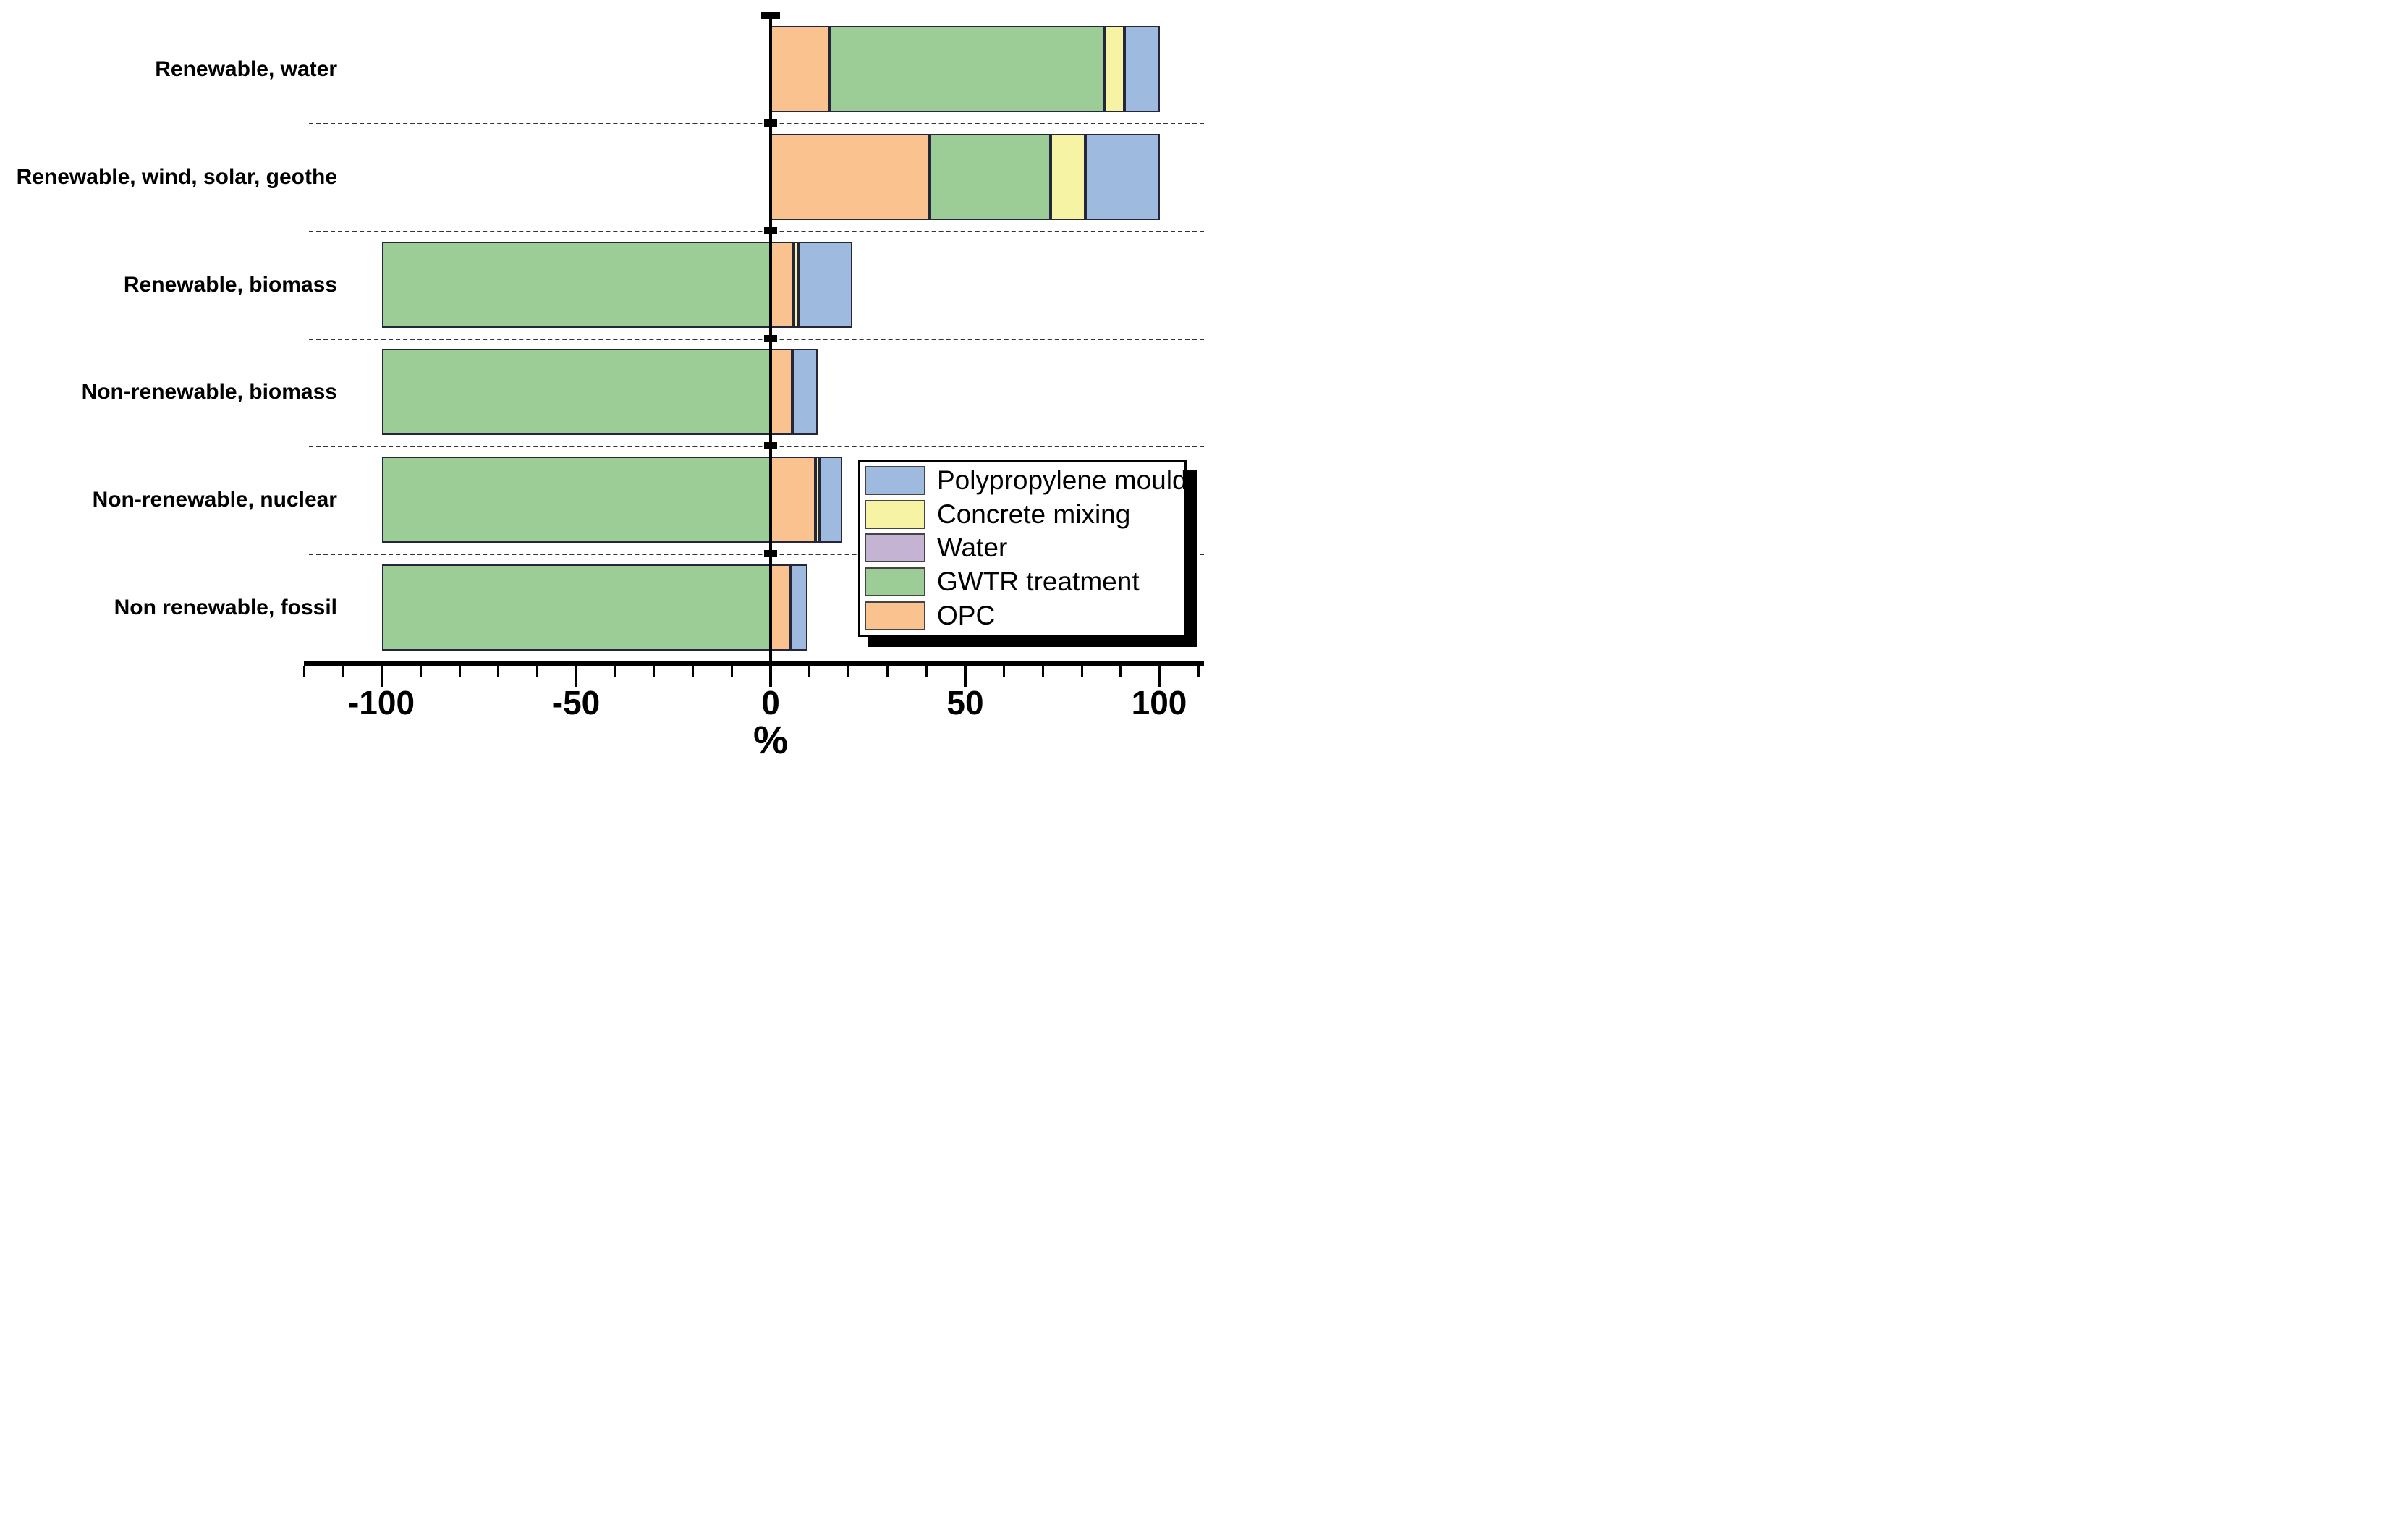  I want to click on x-axis-title: %, so click(770, 740).